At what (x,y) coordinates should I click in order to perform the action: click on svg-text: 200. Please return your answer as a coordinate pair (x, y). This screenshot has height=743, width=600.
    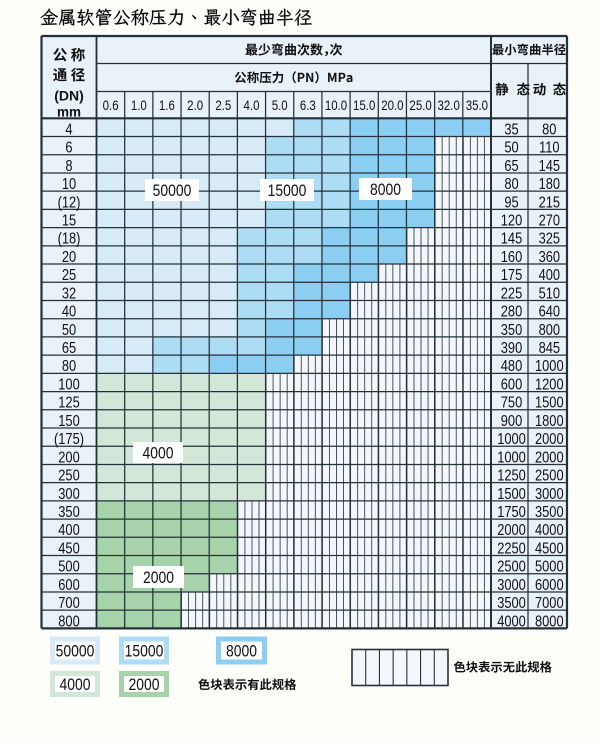
    Looking at the image, I should click on (68, 457).